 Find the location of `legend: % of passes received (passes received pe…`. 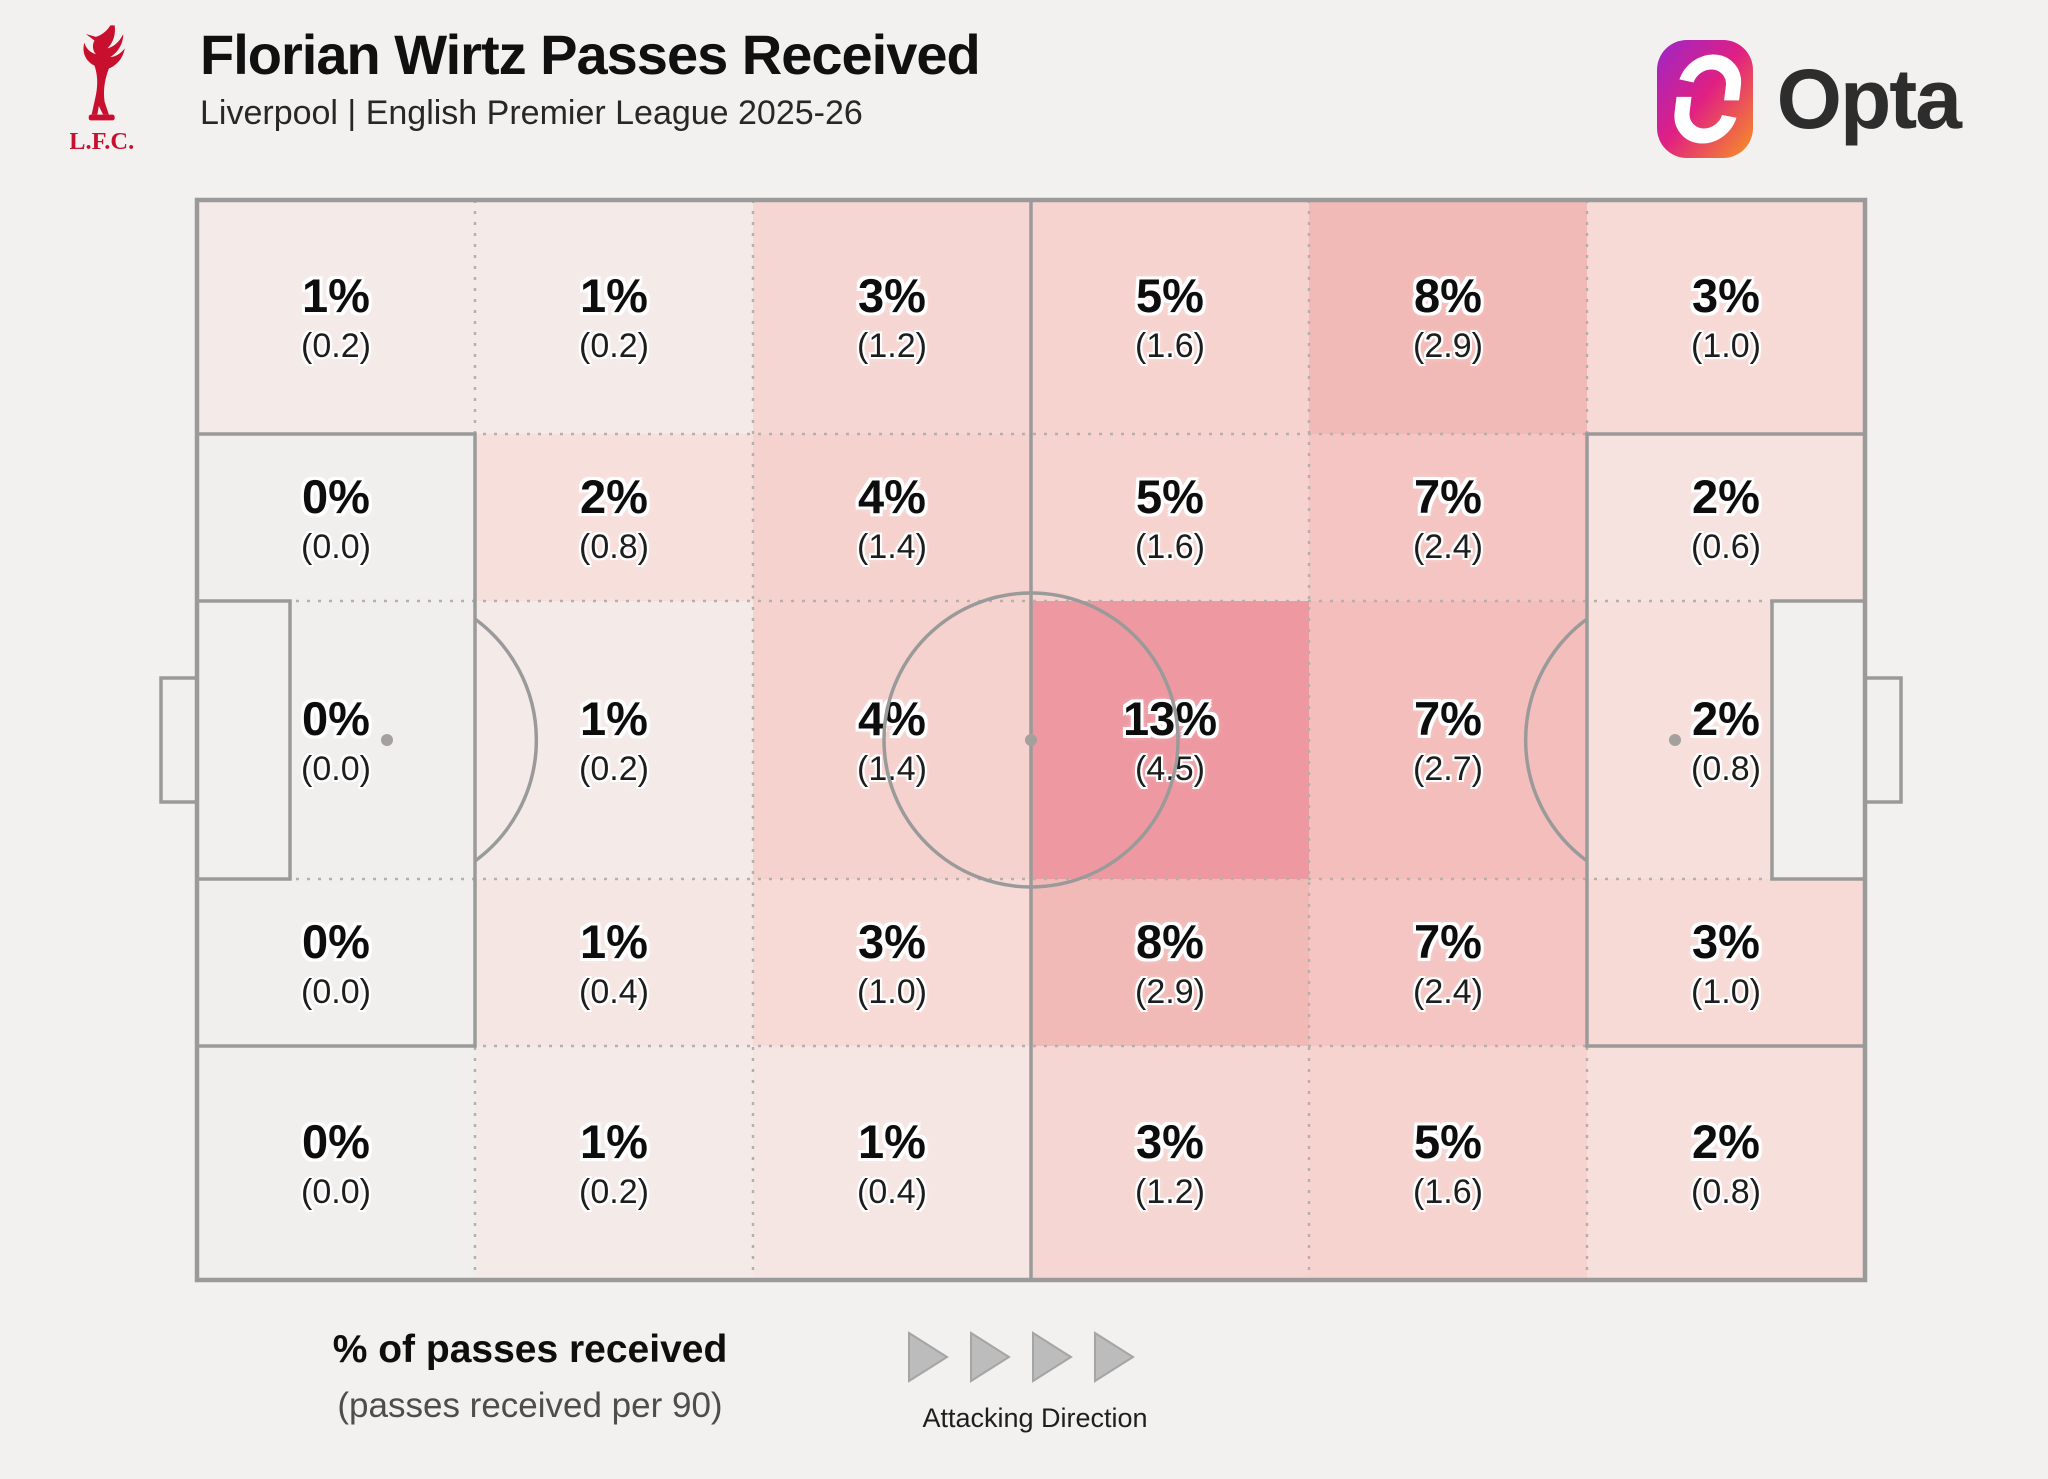

legend: % of passes received (passes received pe… is located at coordinates (530, 1377).